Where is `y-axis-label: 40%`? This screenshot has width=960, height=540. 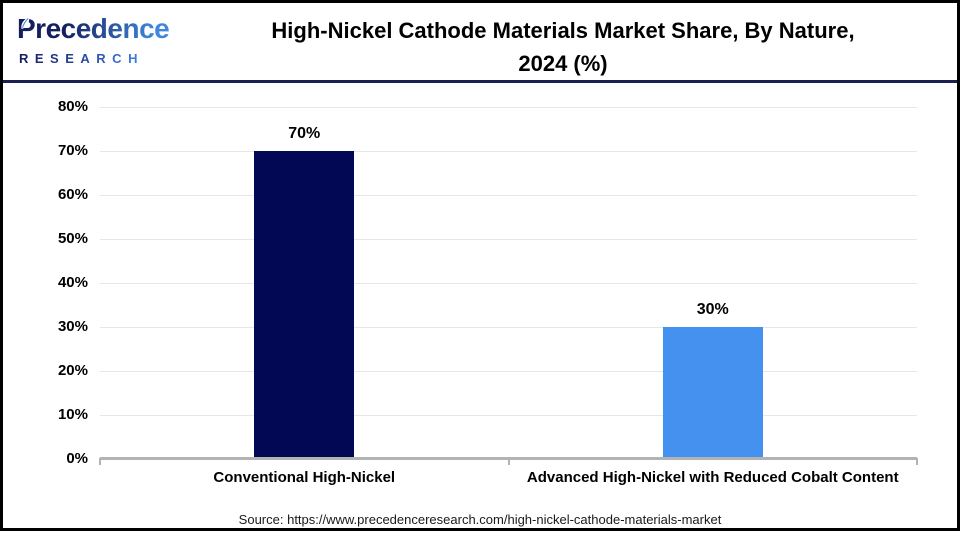 y-axis-label: 40% is located at coordinates (72, 282).